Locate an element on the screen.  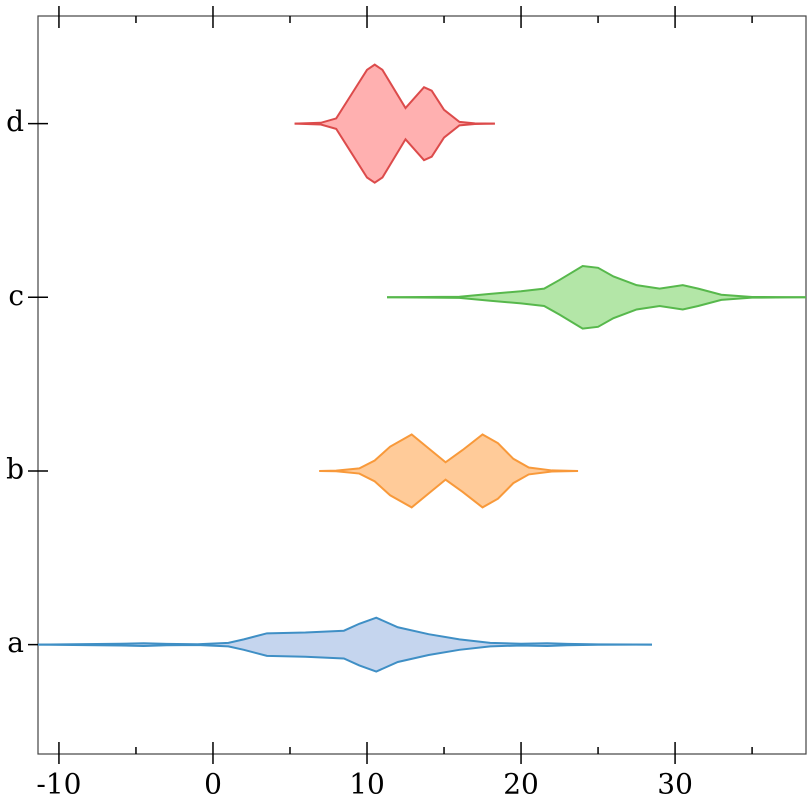
x-tick-label: 0 is located at coordinates (213, 784).